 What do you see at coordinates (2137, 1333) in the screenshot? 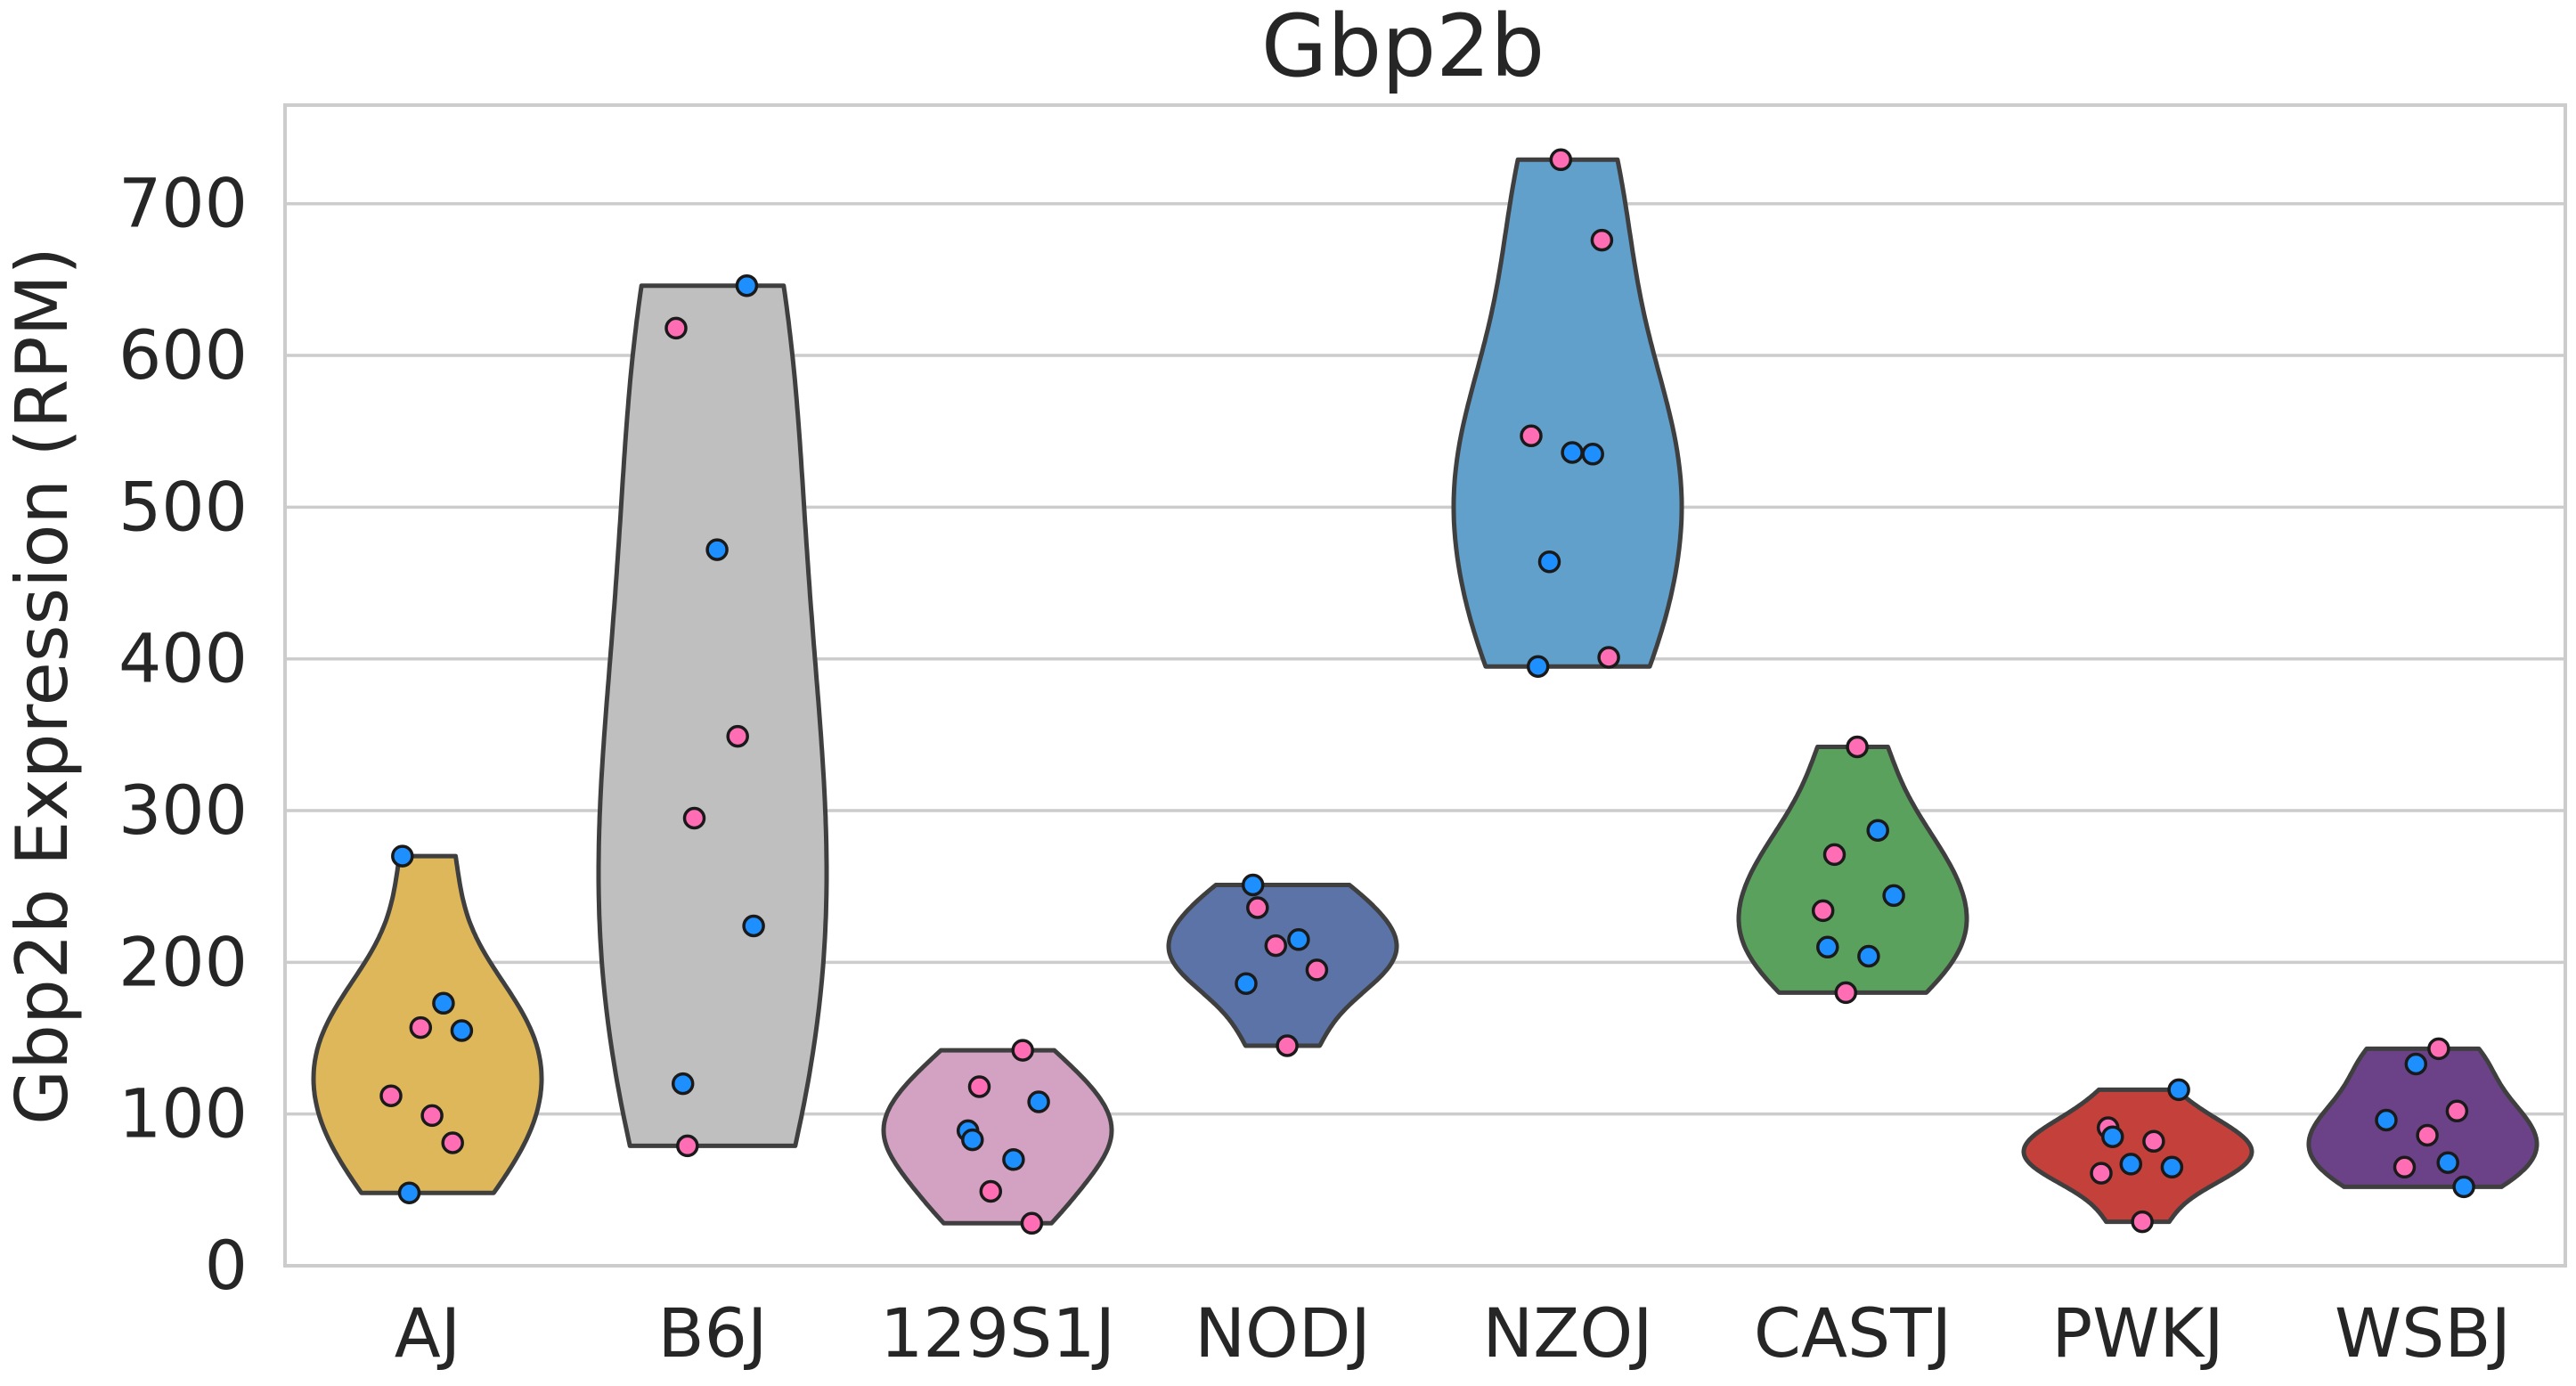
I see `x-tick-label: PWKJ` at bounding box center [2137, 1333].